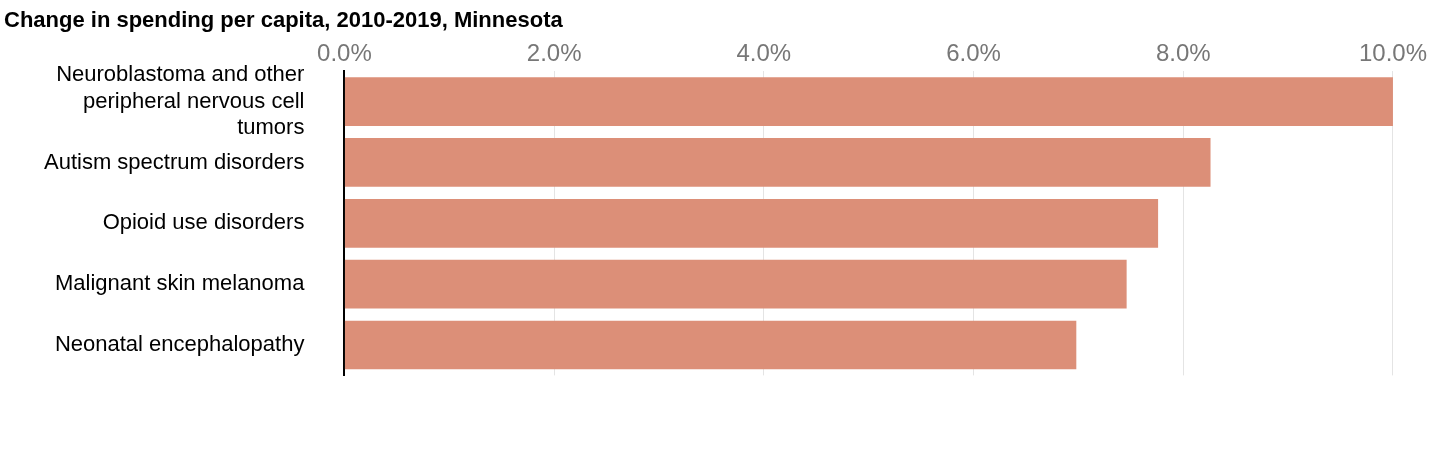 This screenshot has width=1429, height=455. Describe the element at coordinates (1183, 53) in the screenshot. I see `x-tick-label: 8.0%` at that location.